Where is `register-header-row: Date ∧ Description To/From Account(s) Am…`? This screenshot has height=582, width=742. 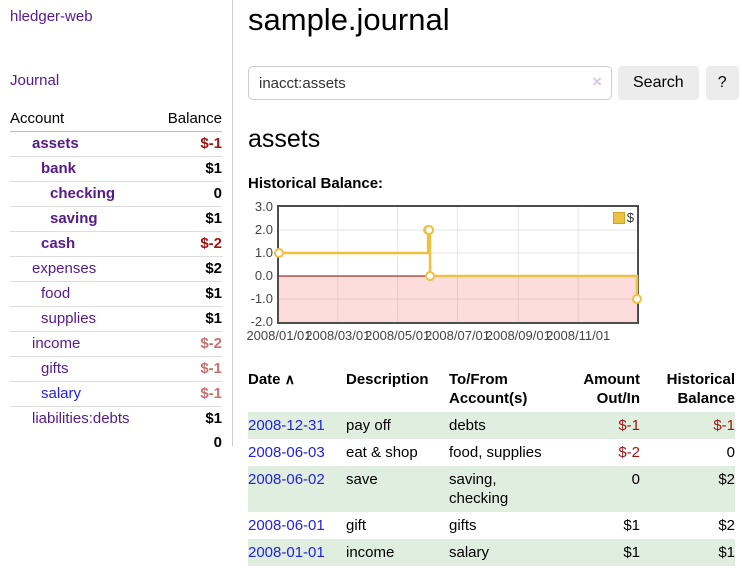 register-header-row: Date ∧ Description To/From Account(s) Am… is located at coordinates (491, 389).